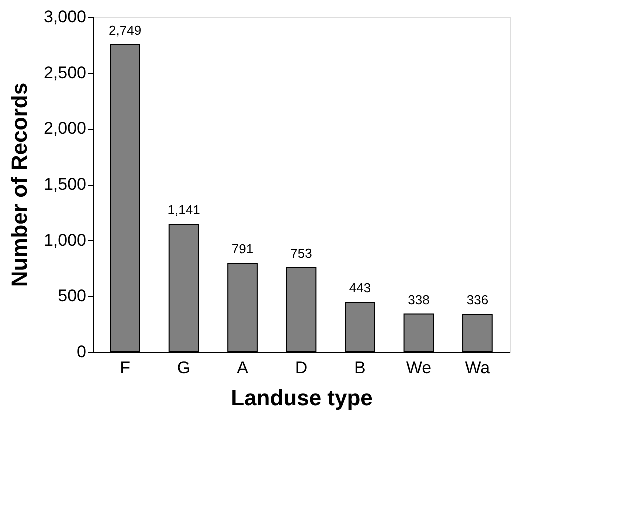 This screenshot has width=627, height=522. What do you see at coordinates (125, 368) in the screenshot?
I see `x-tick-label: F` at bounding box center [125, 368].